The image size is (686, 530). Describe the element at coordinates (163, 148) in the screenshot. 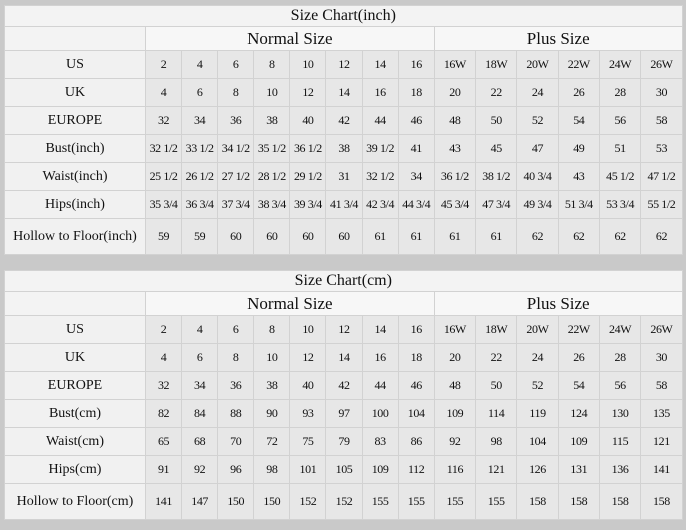

I see `table-cell: 32 1/2` at that location.